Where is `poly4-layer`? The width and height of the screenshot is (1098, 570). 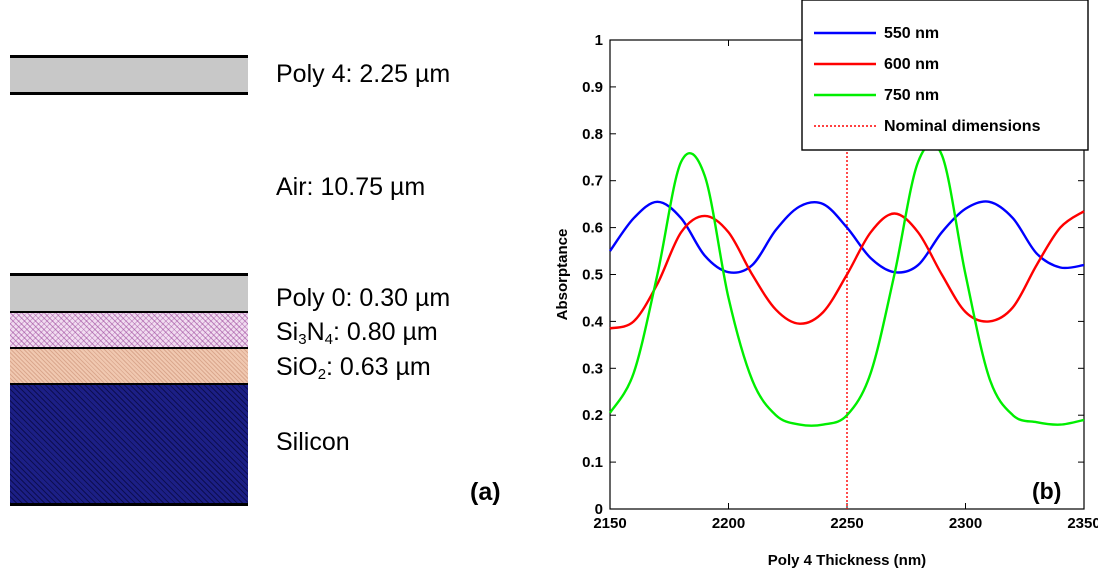 poly4-layer is located at coordinates (129, 75).